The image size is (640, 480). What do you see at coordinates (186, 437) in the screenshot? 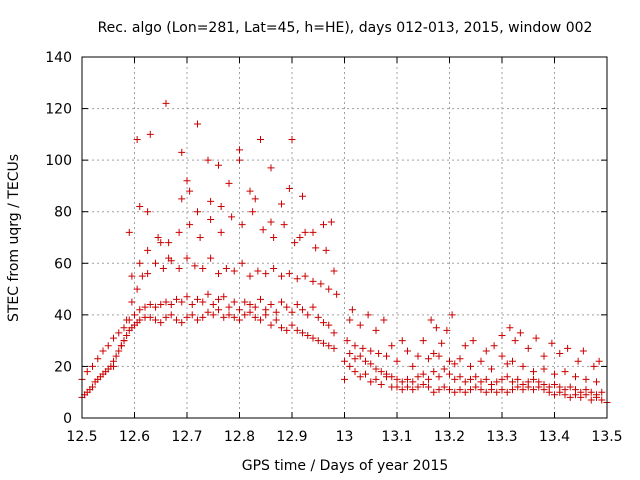
I see `x-tick-label: 12.7` at bounding box center [186, 437].